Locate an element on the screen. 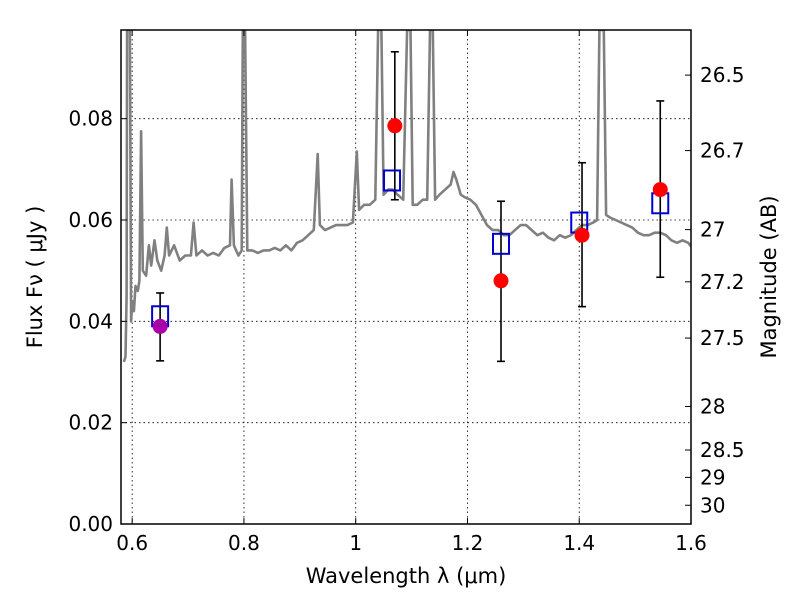 The image size is (800, 600). y-tick-label: 0.02 is located at coordinates (90, 423).